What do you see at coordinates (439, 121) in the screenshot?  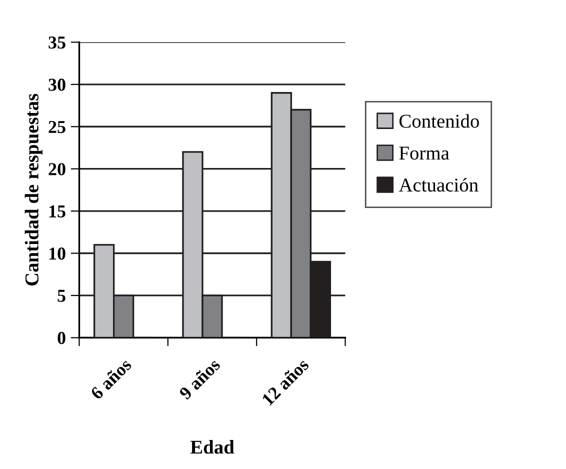 I see `legend-label: Contenido` at bounding box center [439, 121].